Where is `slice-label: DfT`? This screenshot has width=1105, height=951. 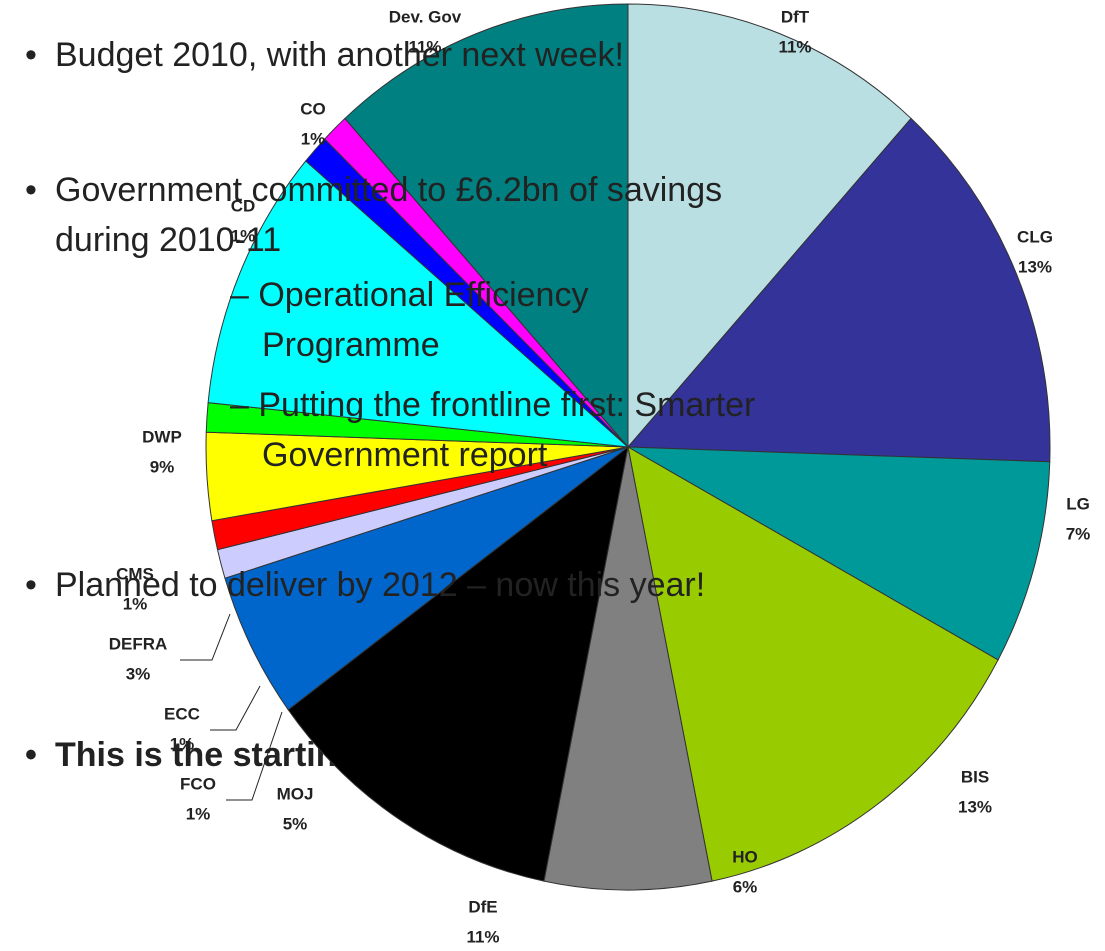
slice-label: DfT is located at coordinates (795, 16).